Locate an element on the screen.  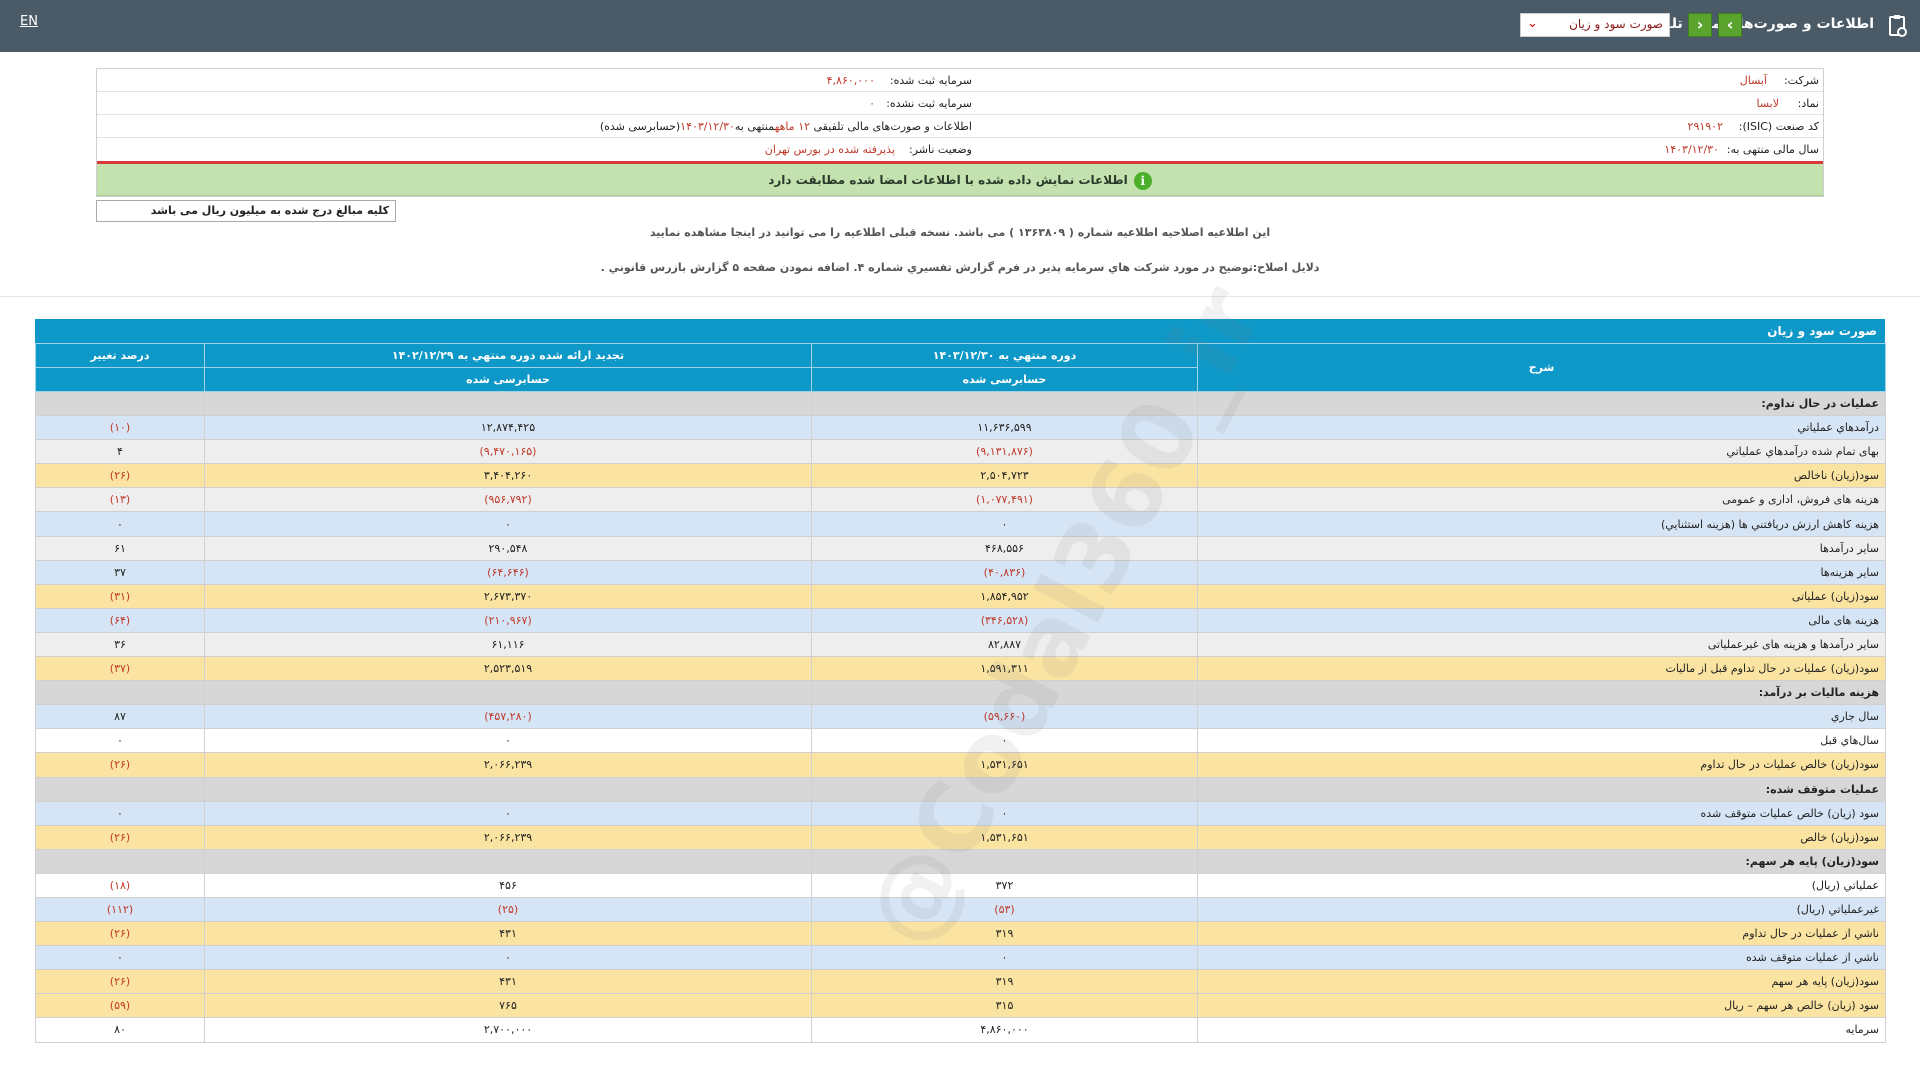
column-header-current: دوره منتهي به ۱۴۰۳/۱۲/۳۰ is located at coordinates (1004, 355).